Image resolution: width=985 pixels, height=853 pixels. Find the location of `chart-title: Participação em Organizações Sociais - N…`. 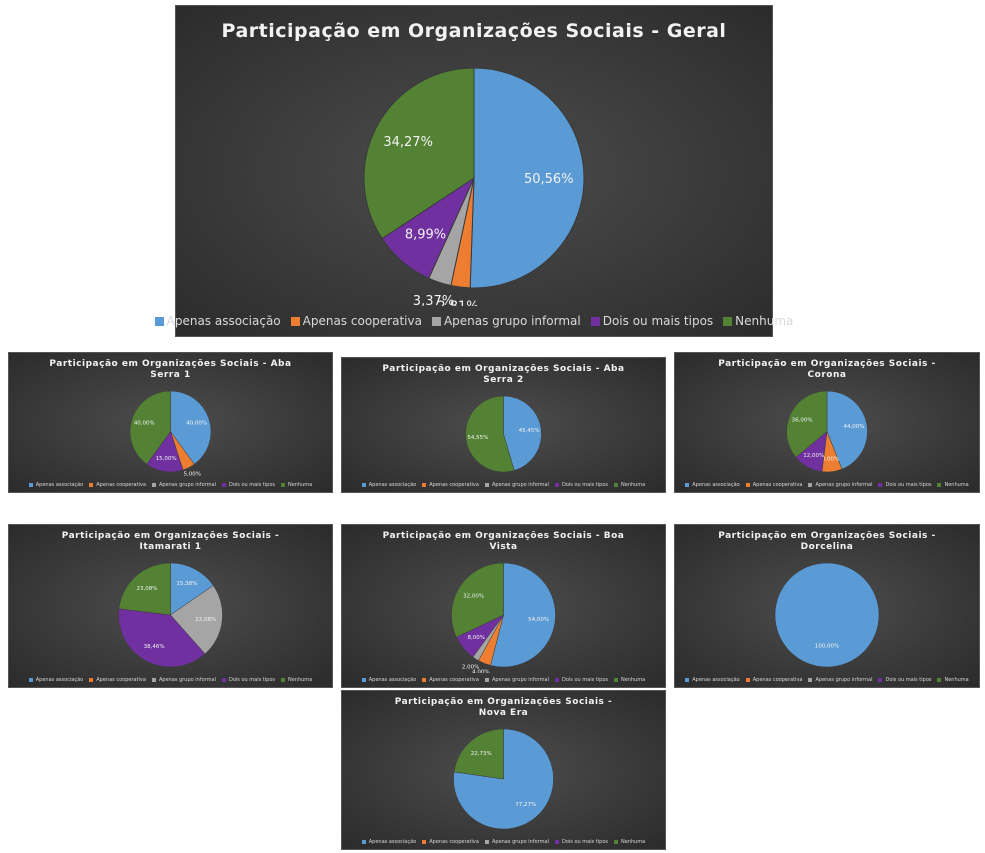

chart-title: Participação em Organizações Sociais - N… is located at coordinates (503, 707).